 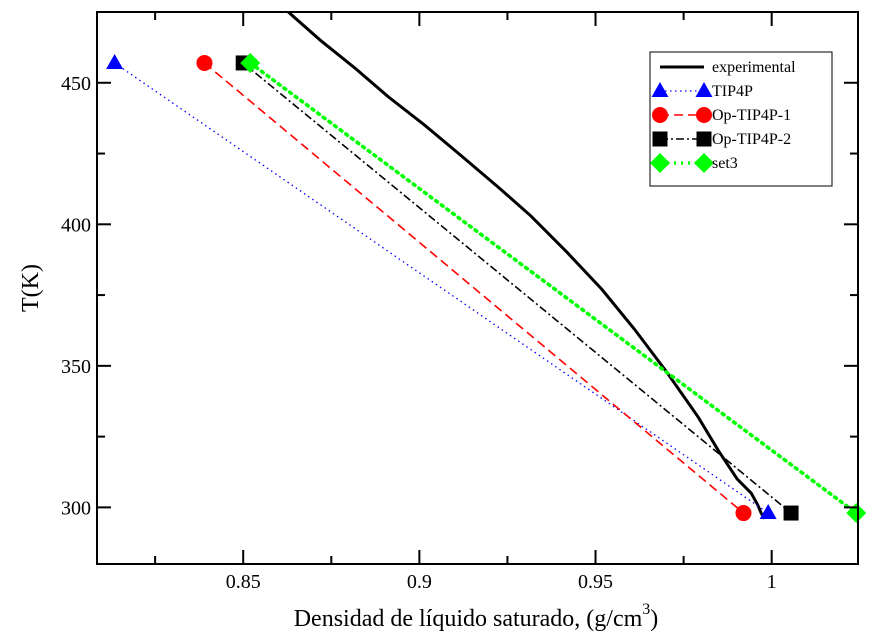 What do you see at coordinates (243, 582) in the screenshot?
I see `x-tick-label: 0.85` at bounding box center [243, 582].